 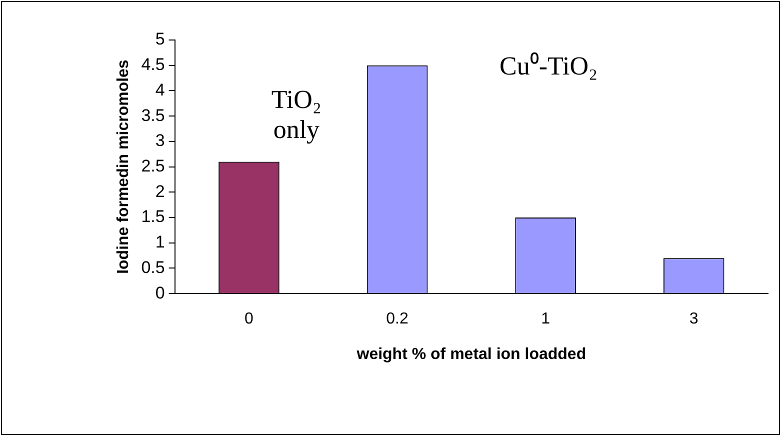 I want to click on x-axis-title: weight % of metal ion loadded, so click(x=471, y=354).